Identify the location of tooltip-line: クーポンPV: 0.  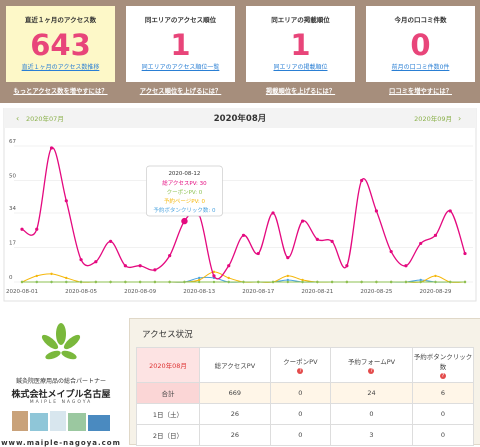
(185, 192).